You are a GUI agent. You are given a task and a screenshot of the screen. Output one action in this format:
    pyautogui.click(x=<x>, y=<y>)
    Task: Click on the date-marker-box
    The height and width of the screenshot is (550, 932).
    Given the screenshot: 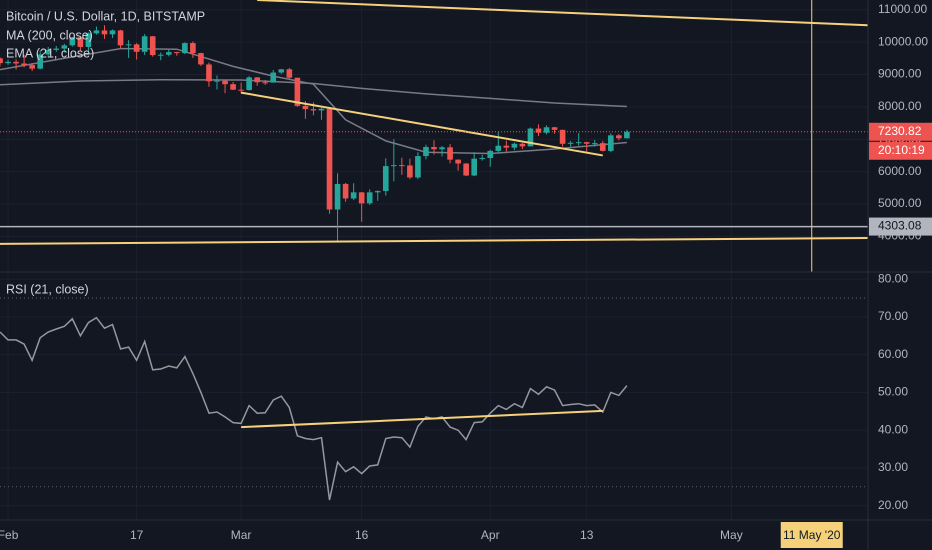 What is the action you would take?
    pyautogui.click(x=811, y=535)
    